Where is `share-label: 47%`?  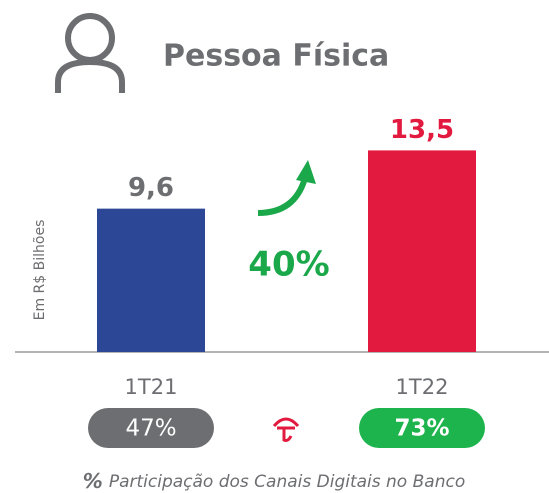
share-label: 47% is located at coordinates (150, 429).